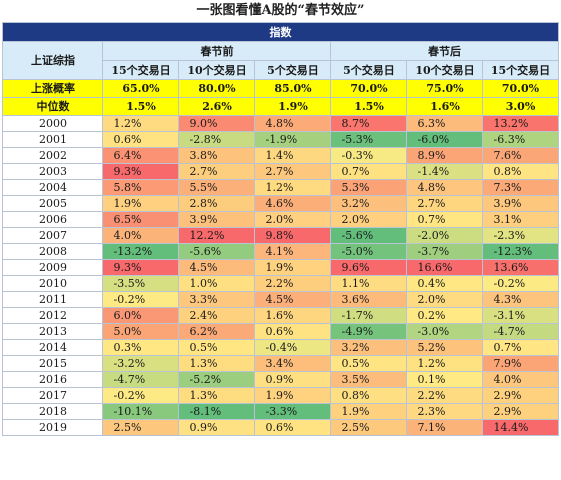  I want to click on year-row: 2009 9.3% 4.5% 1.9% 9.6% 16.6% 13.6%, so click(280, 267).